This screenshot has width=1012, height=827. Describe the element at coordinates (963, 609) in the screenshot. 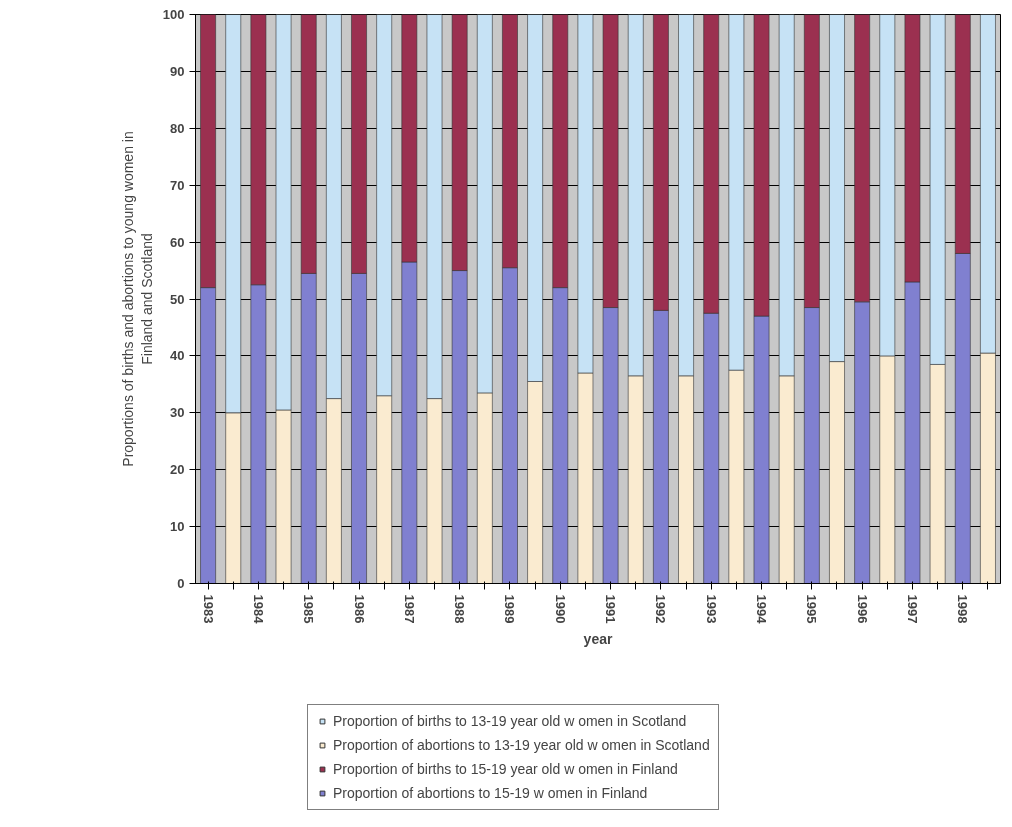

I see `x-tick-label: 1998` at that location.